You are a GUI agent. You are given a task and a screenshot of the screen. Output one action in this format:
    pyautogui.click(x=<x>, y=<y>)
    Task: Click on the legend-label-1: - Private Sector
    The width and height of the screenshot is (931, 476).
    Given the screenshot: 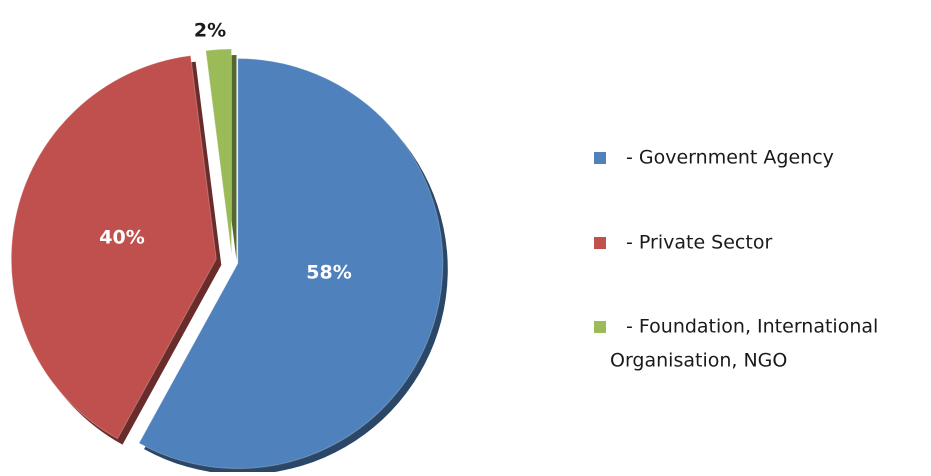 What is the action you would take?
    pyautogui.click(x=699, y=243)
    